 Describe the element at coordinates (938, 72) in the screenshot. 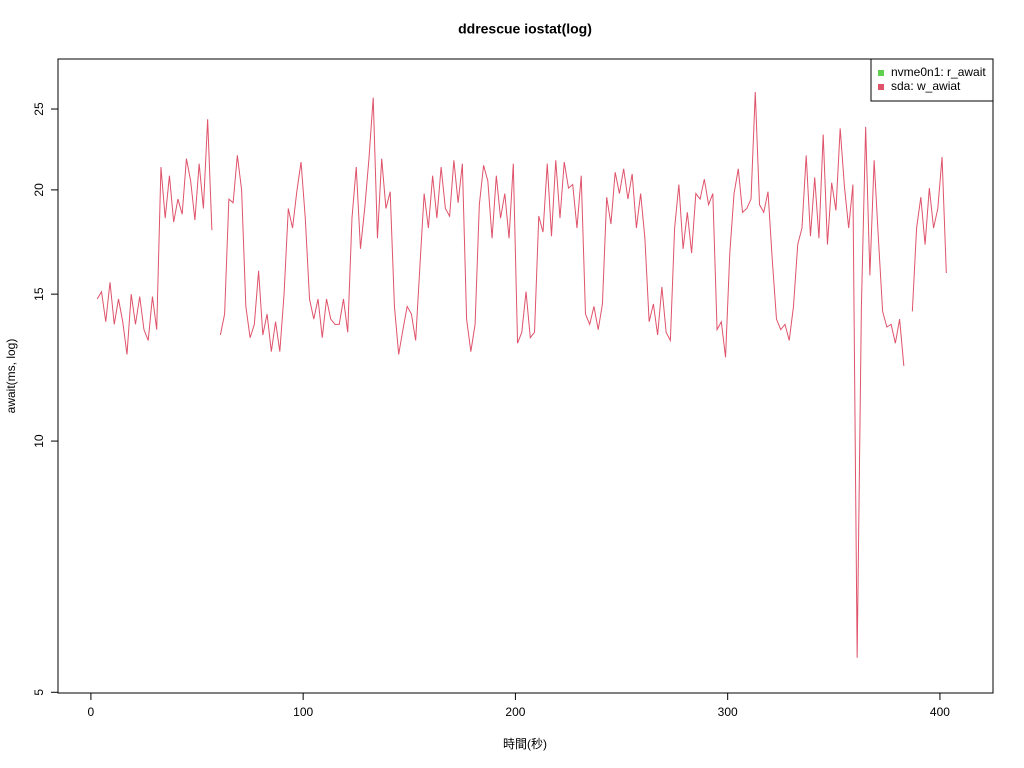

I see `legend-label: nvme0n1: r_await` at that location.